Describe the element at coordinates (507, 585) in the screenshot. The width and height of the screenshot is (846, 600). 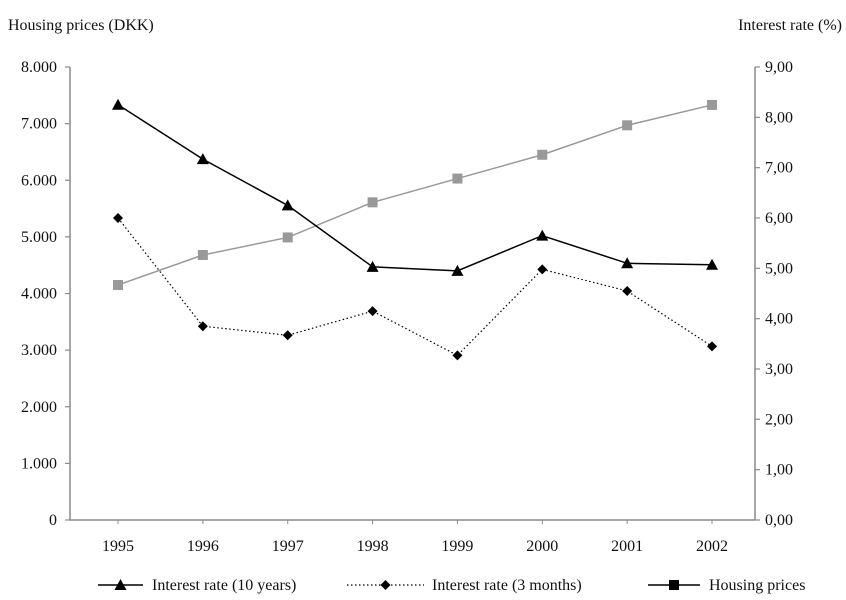
I see `legend-label: Interest rate (3 months)` at that location.